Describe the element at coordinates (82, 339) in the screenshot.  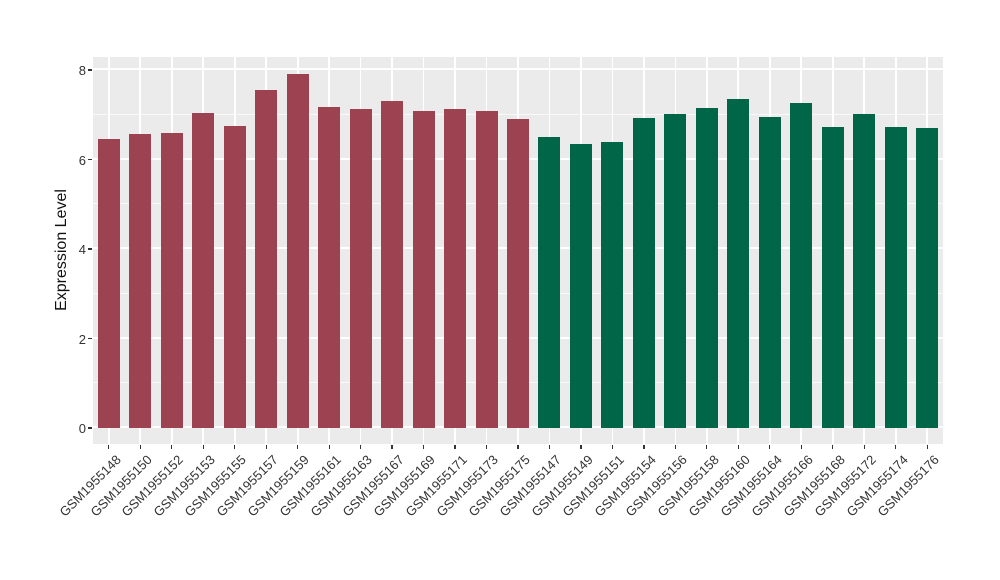
I see `y-tick-label: 2` at that location.